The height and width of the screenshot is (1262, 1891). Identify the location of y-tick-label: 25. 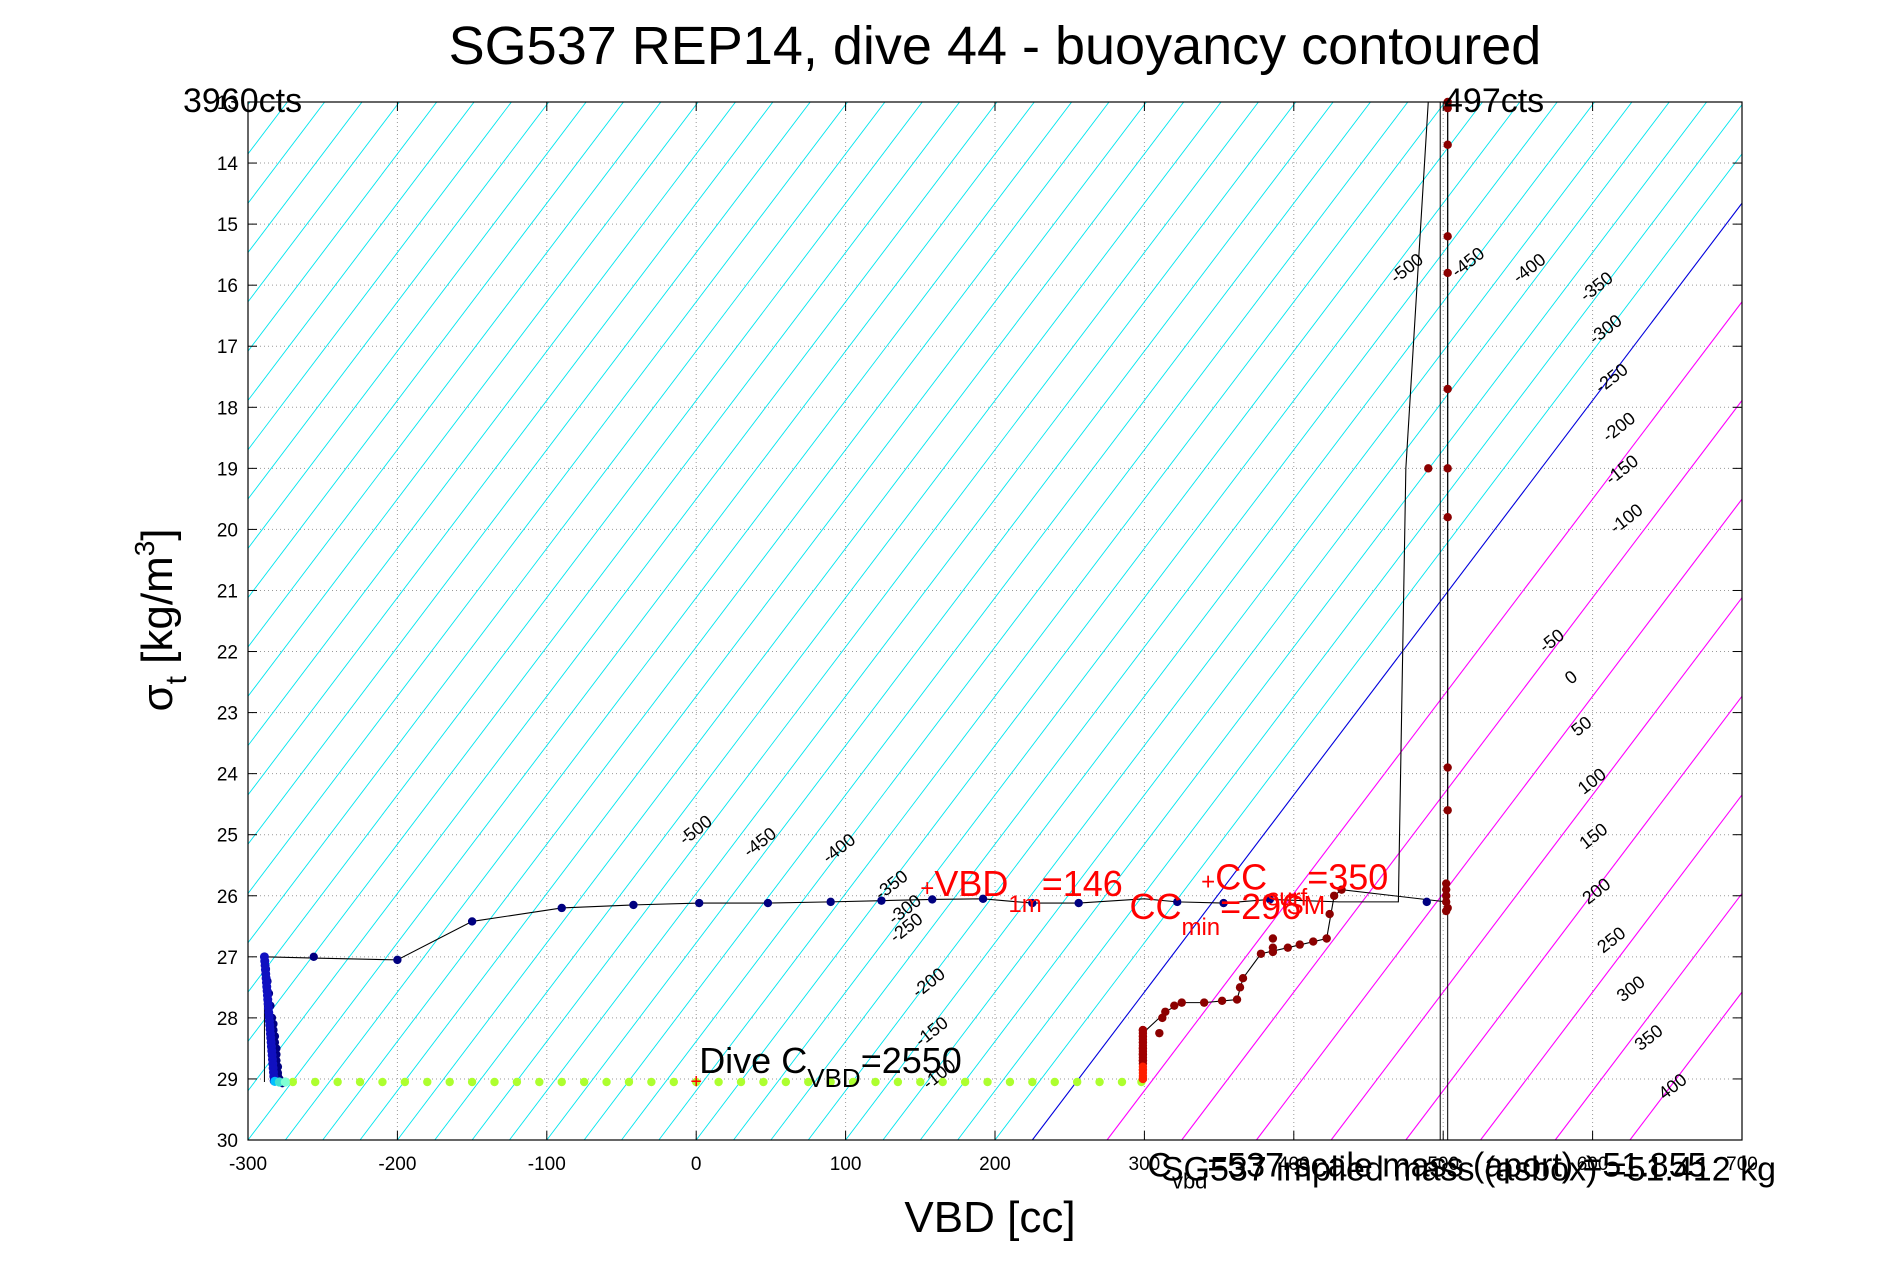
(227, 836).